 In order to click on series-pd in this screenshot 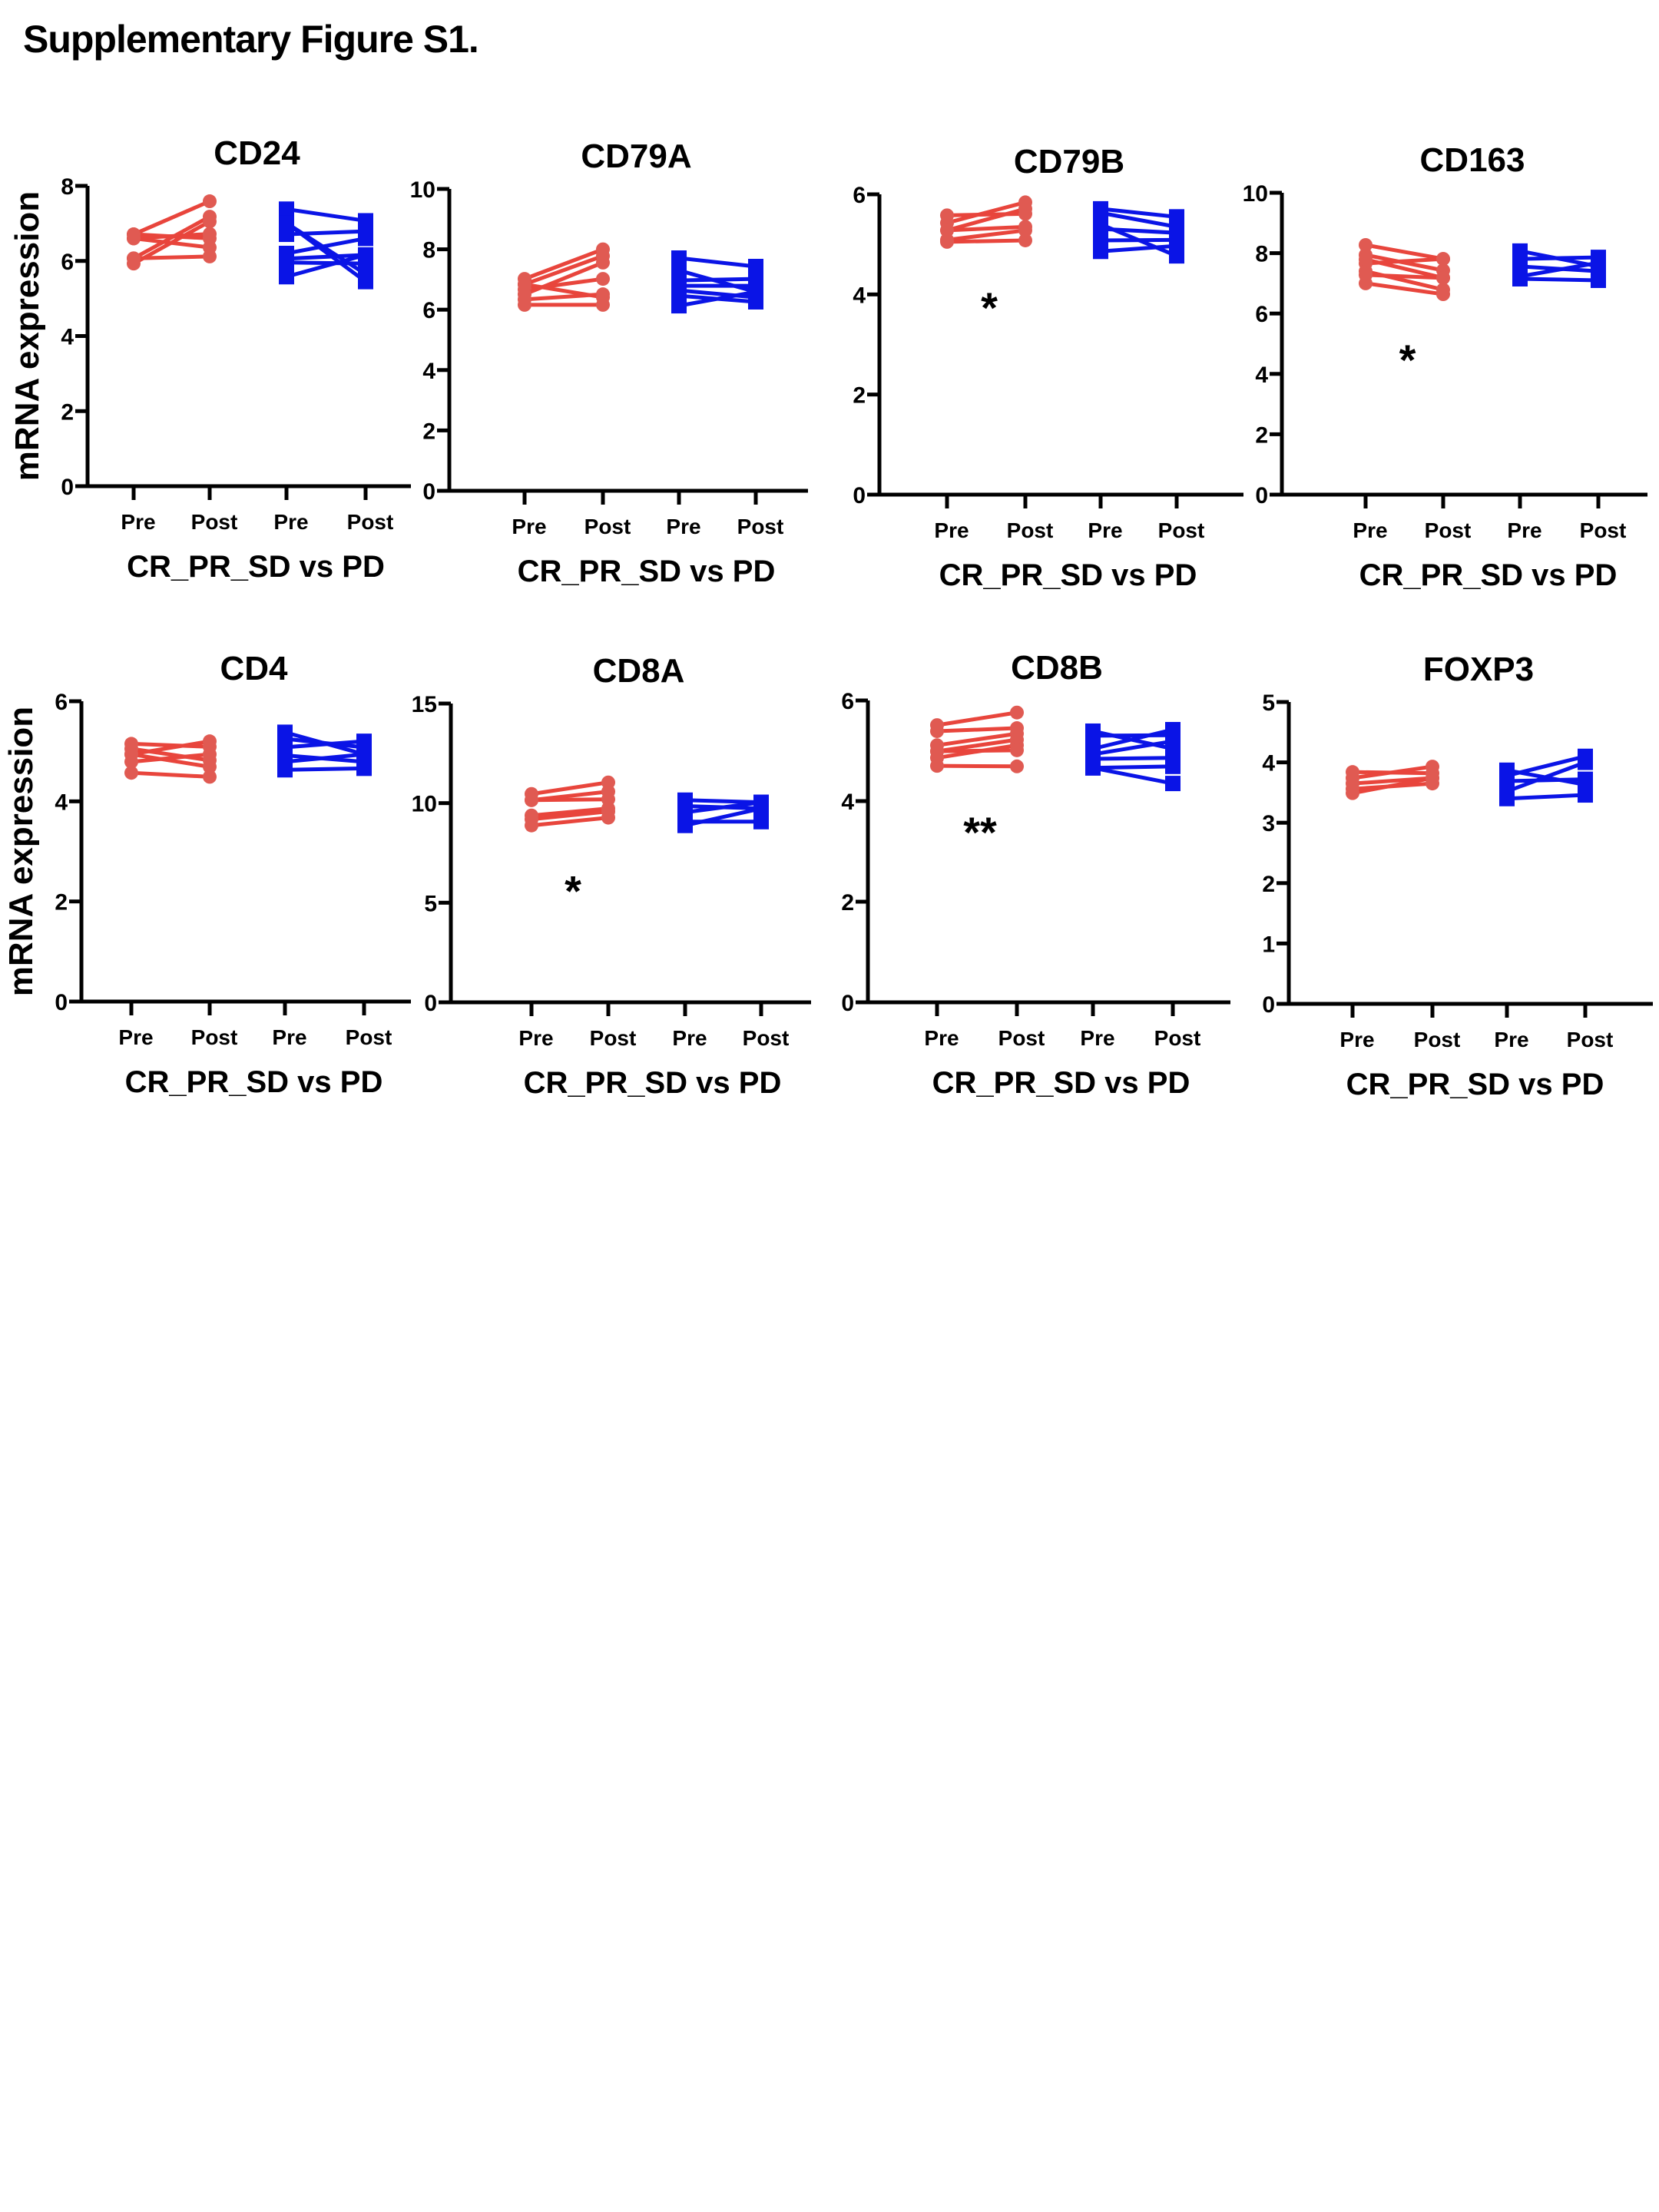, I will do `click(326, 246)`.